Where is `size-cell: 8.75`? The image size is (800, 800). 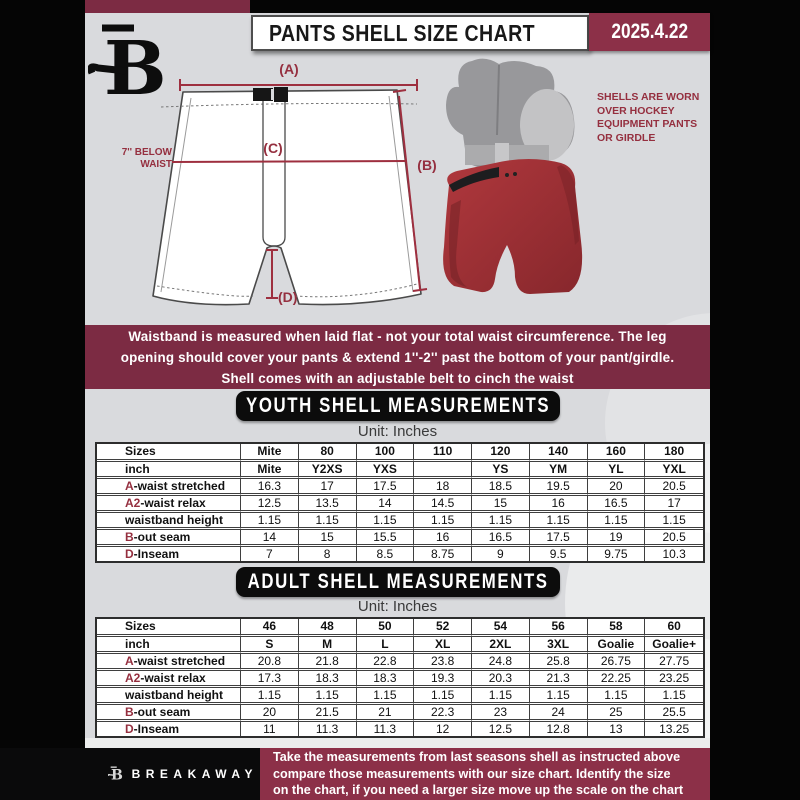
size-cell: 8.75 is located at coordinates (443, 552).